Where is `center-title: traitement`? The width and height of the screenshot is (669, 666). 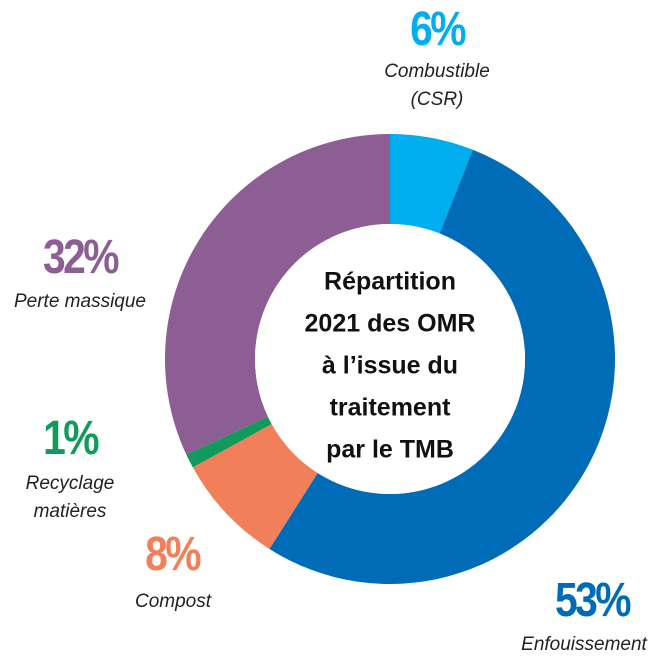 center-title: traitement is located at coordinates (391, 408).